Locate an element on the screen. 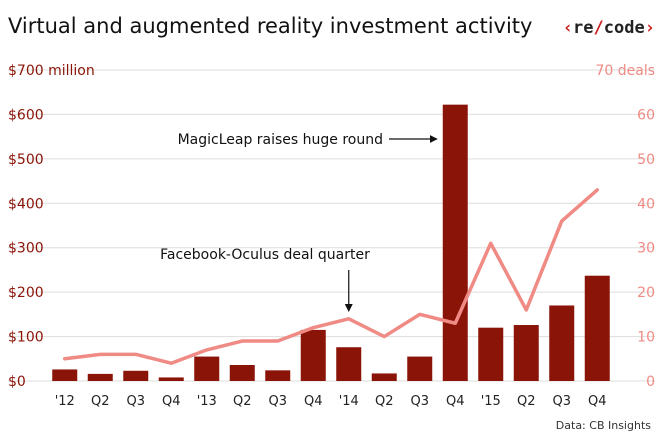  y-right-tick-label: 60 is located at coordinates (646, 115).